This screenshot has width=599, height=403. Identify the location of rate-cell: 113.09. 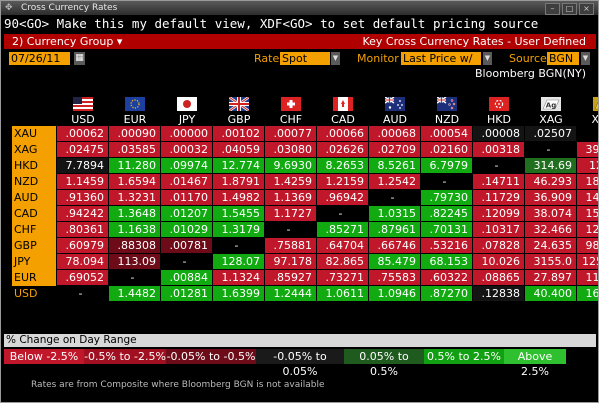
(135, 262).